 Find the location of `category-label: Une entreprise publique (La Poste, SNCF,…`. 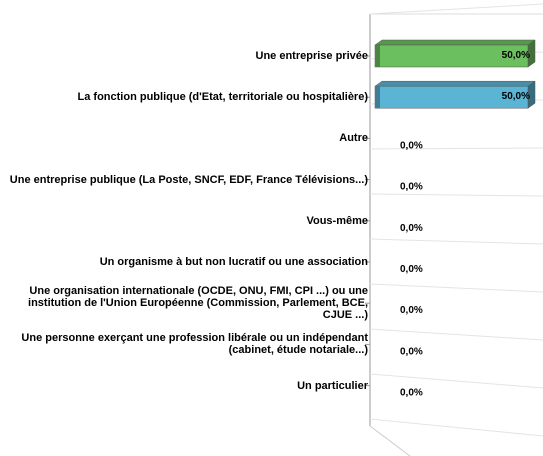

category-label: Une entreprise publique (La Poste, SNCF,… is located at coordinates (188, 179).